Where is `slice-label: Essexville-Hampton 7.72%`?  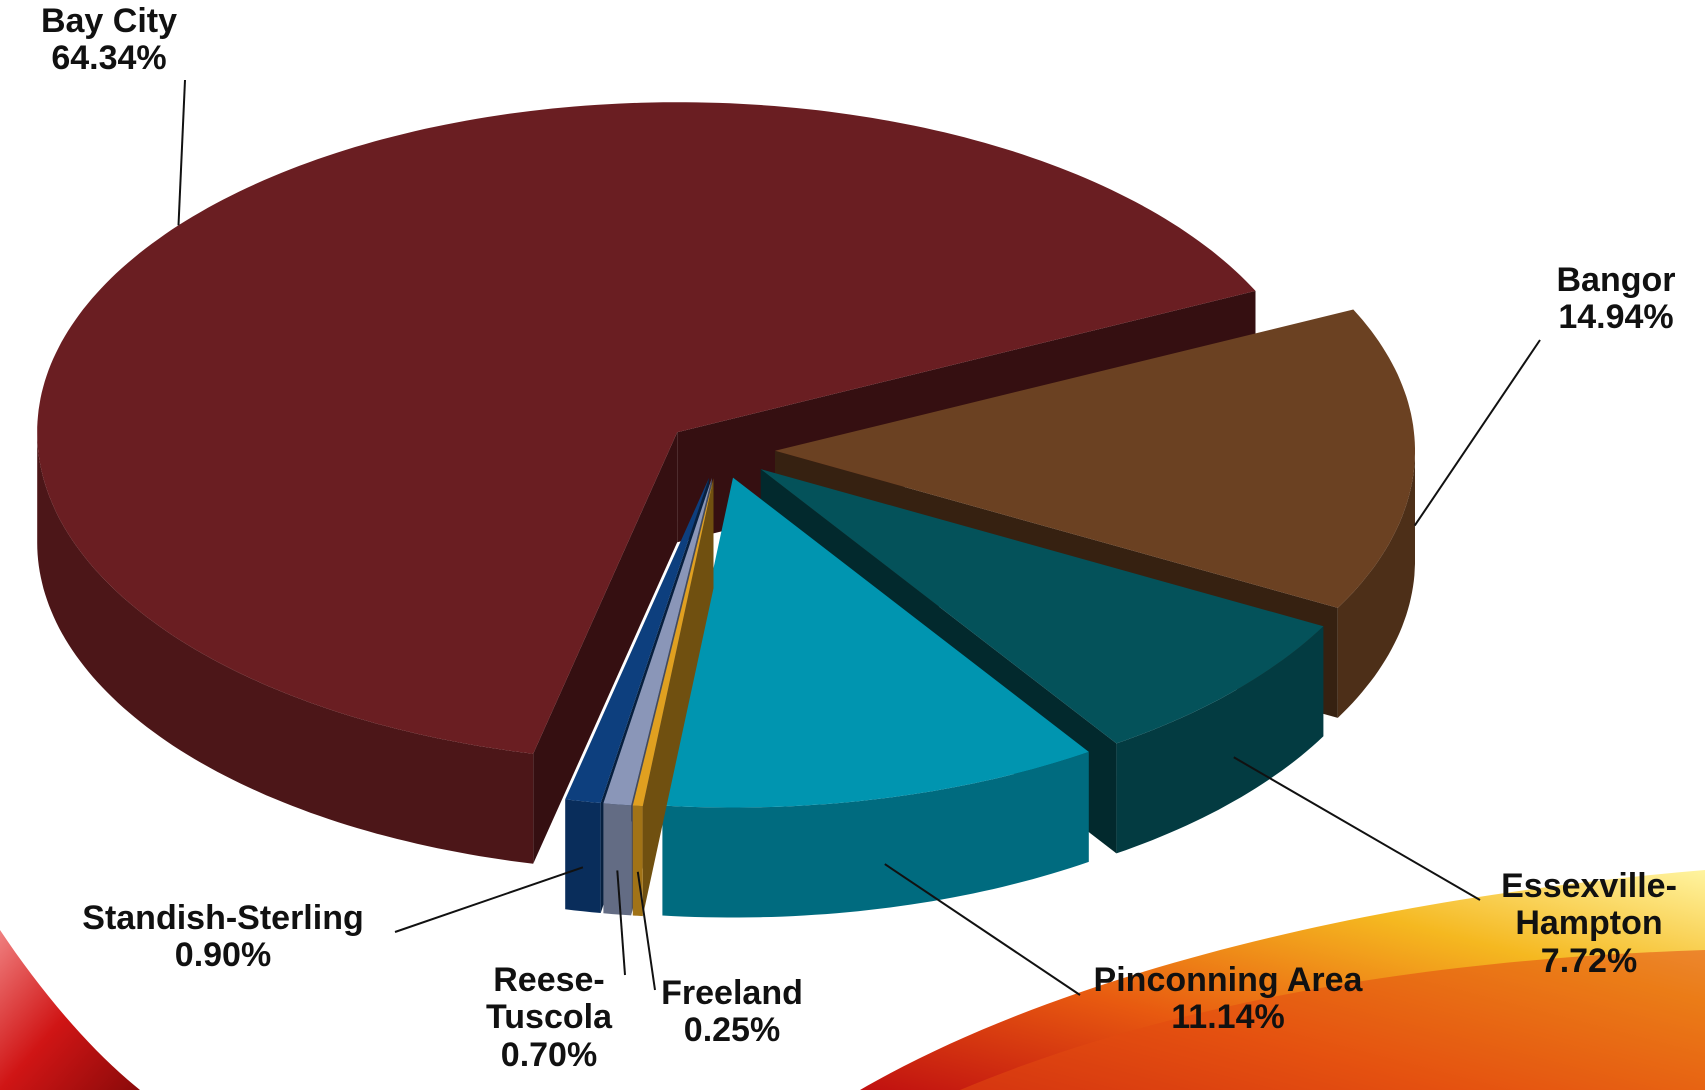 slice-label: Essexville-Hampton 7.72% is located at coordinates (1589, 923).